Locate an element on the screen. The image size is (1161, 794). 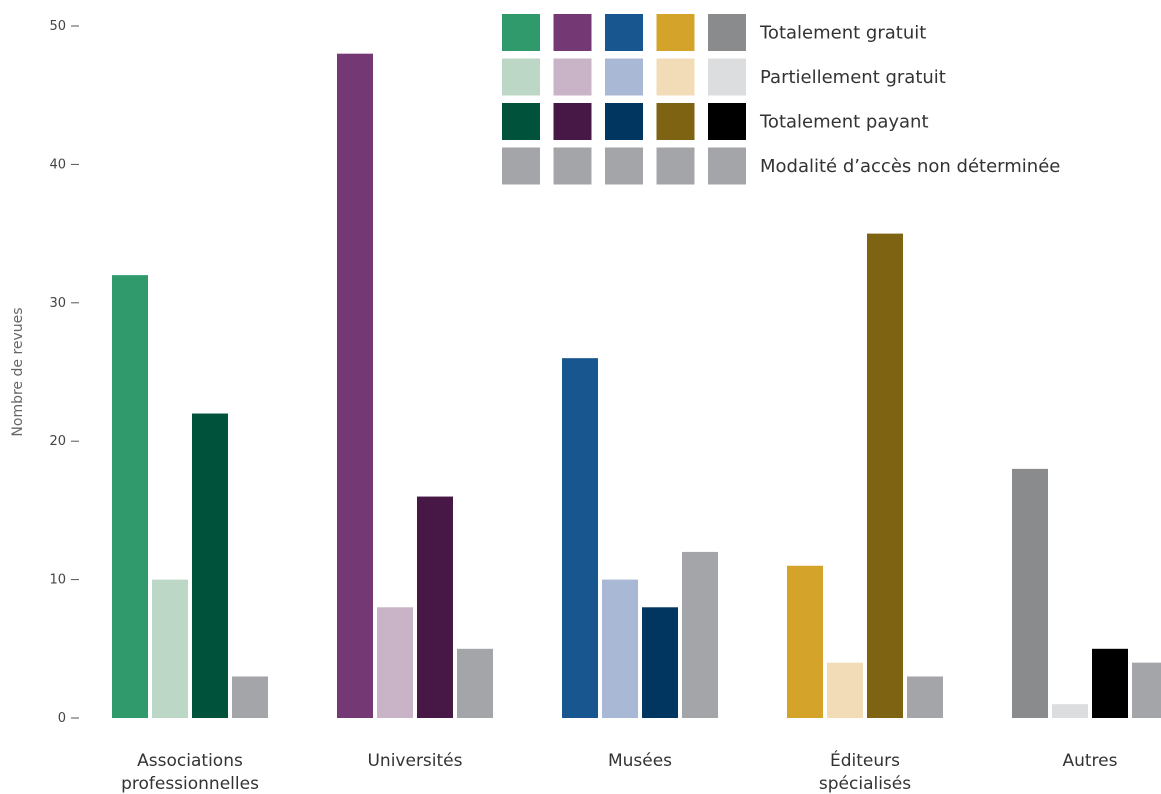
x-category-label: Associations professionnelles is located at coordinates (190, 772).